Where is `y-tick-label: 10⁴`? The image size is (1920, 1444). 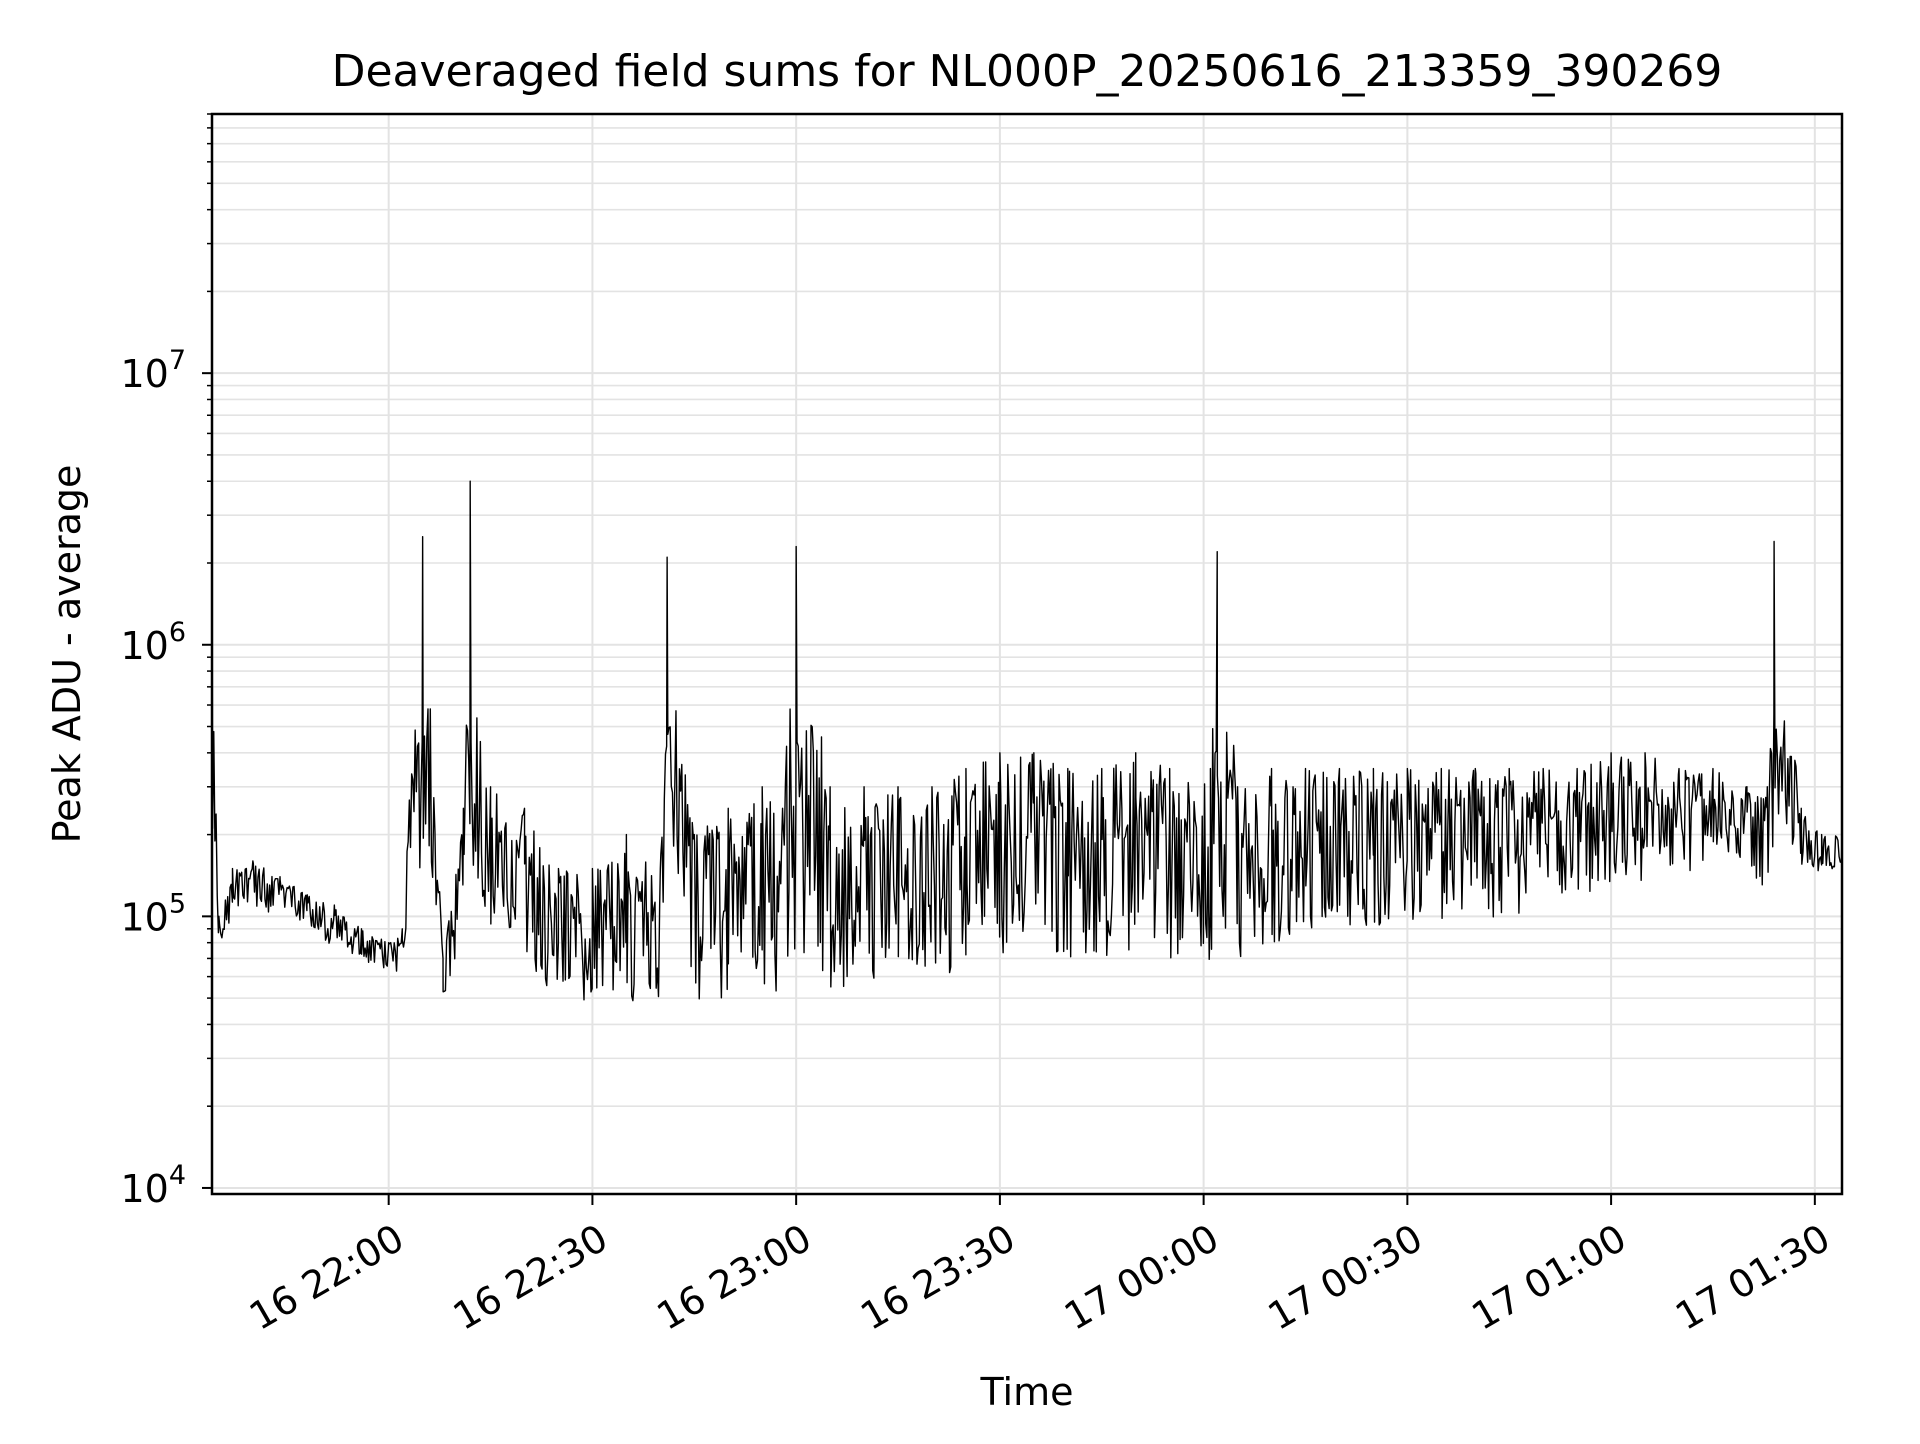
y-tick-label: 10⁴ is located at coordinates (153, 1185).